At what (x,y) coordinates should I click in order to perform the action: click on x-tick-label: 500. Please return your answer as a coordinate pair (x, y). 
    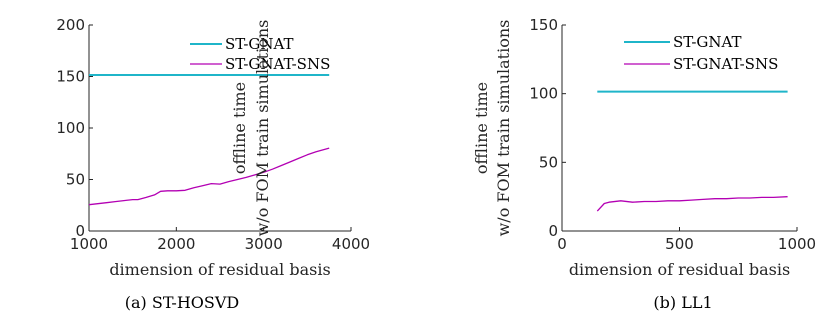
    Looking at the image, I should click on (679, 244).